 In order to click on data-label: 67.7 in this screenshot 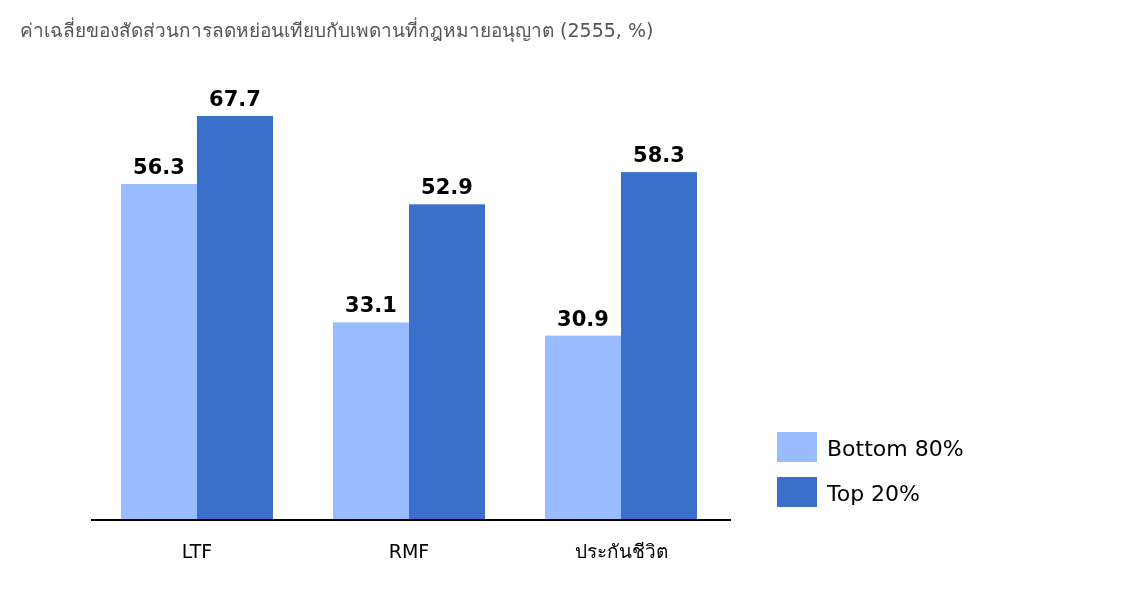, I will do `click(235, 99)`.